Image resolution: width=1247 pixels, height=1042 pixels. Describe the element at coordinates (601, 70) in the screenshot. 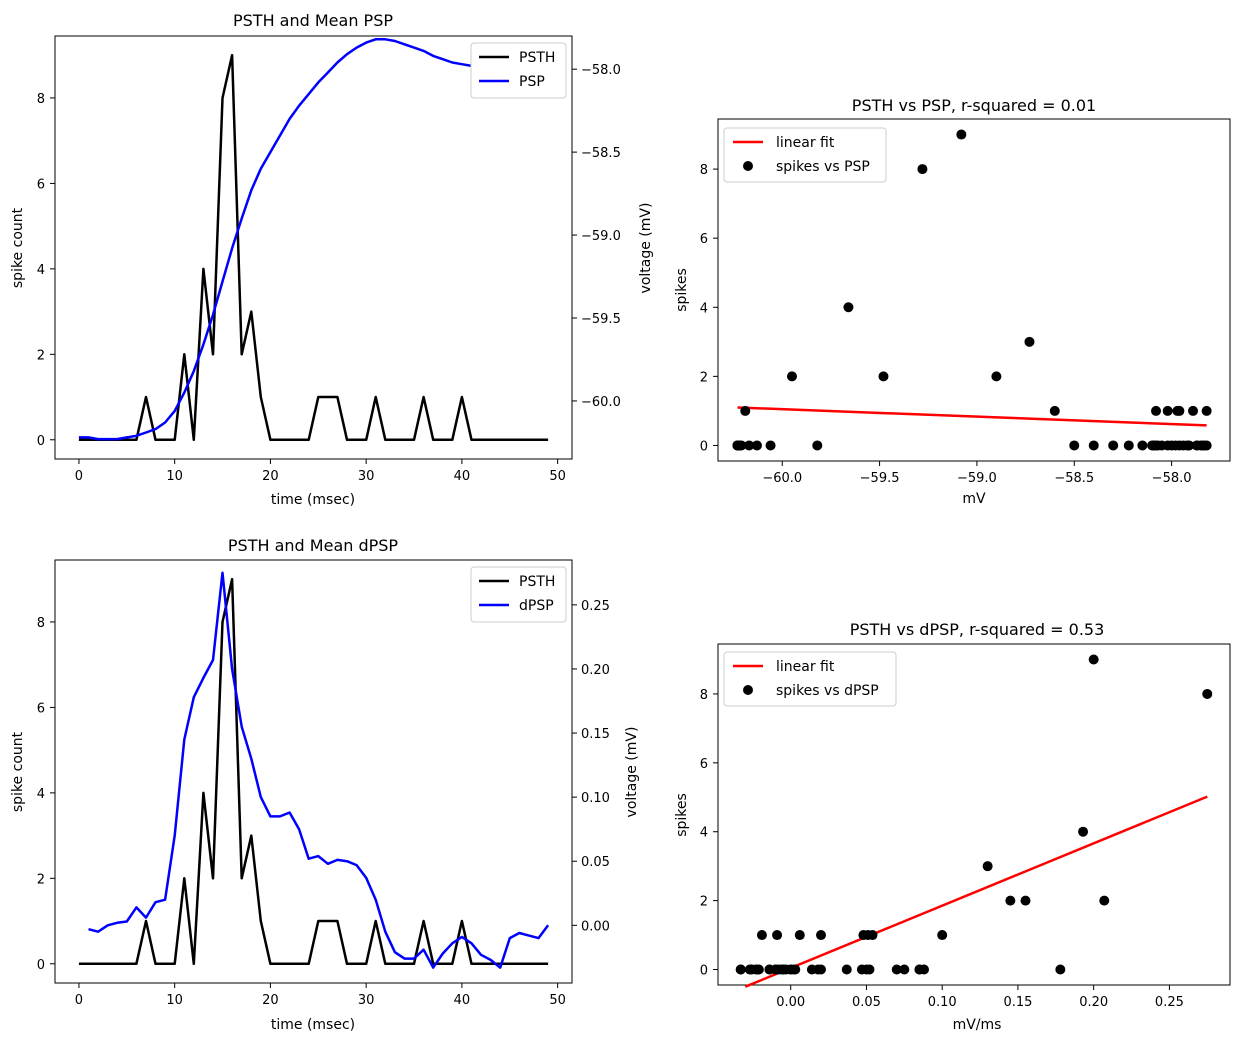

I see `y2-tick-label: −58.0` at that location.